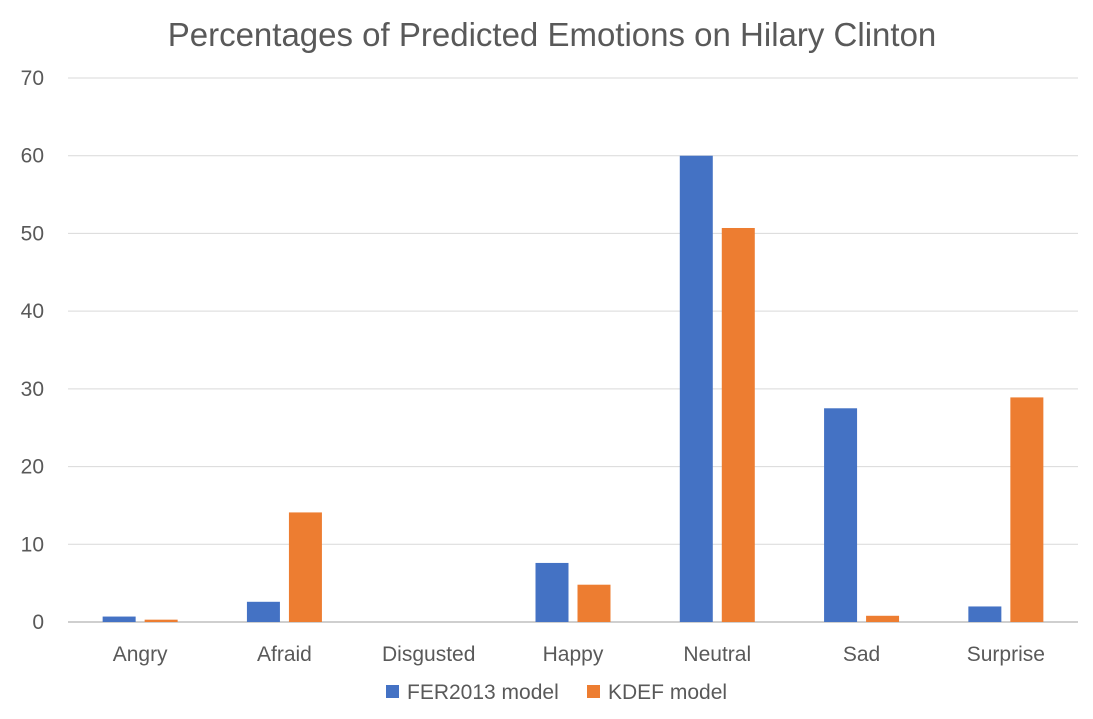 The width and height of the screenshot is (1093, 719). Describe the element at coordinates (667, 692) in the screenshot. I see `legend-label: KDEF model` at that location.